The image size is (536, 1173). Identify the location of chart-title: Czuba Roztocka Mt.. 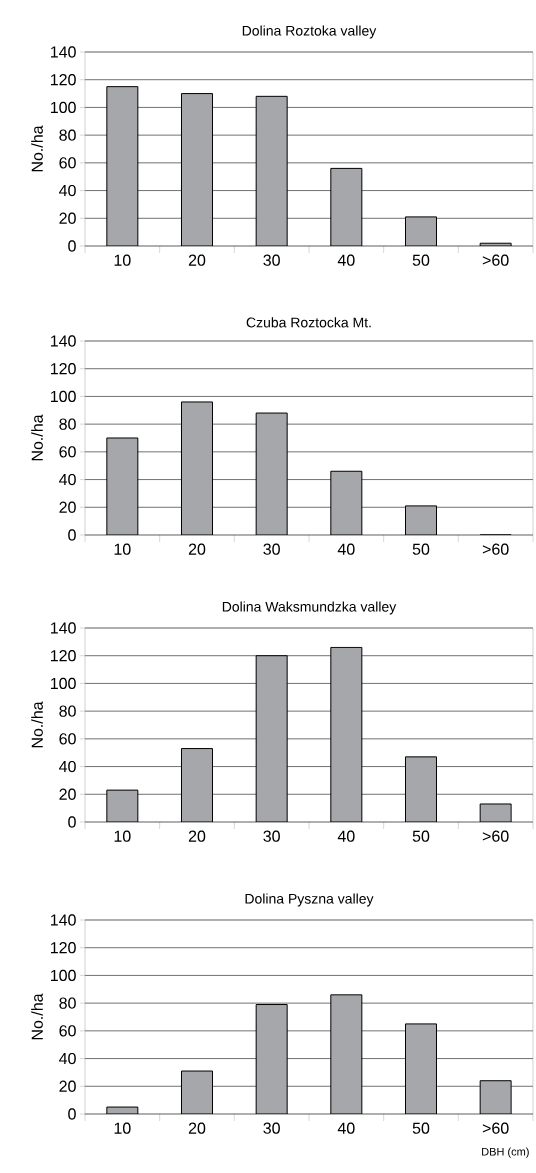
(308, 322).